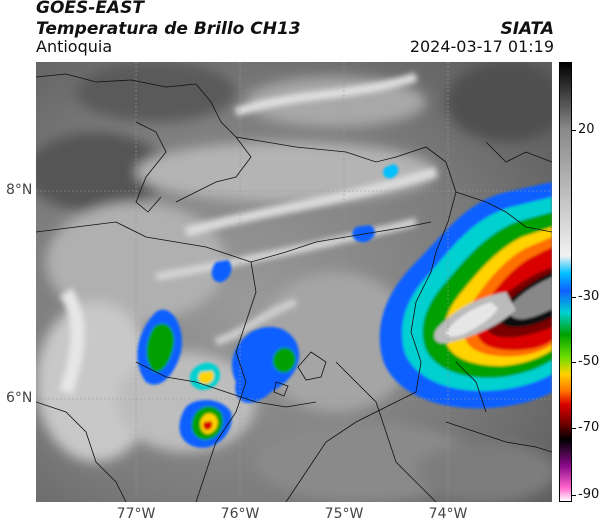 The height and width of the screenshot is (526, 600). What do you see at coordinates (589, 296) in the screenshot?
I see `colorbar-label-minus30: -30` at bounding box center [589, 296].